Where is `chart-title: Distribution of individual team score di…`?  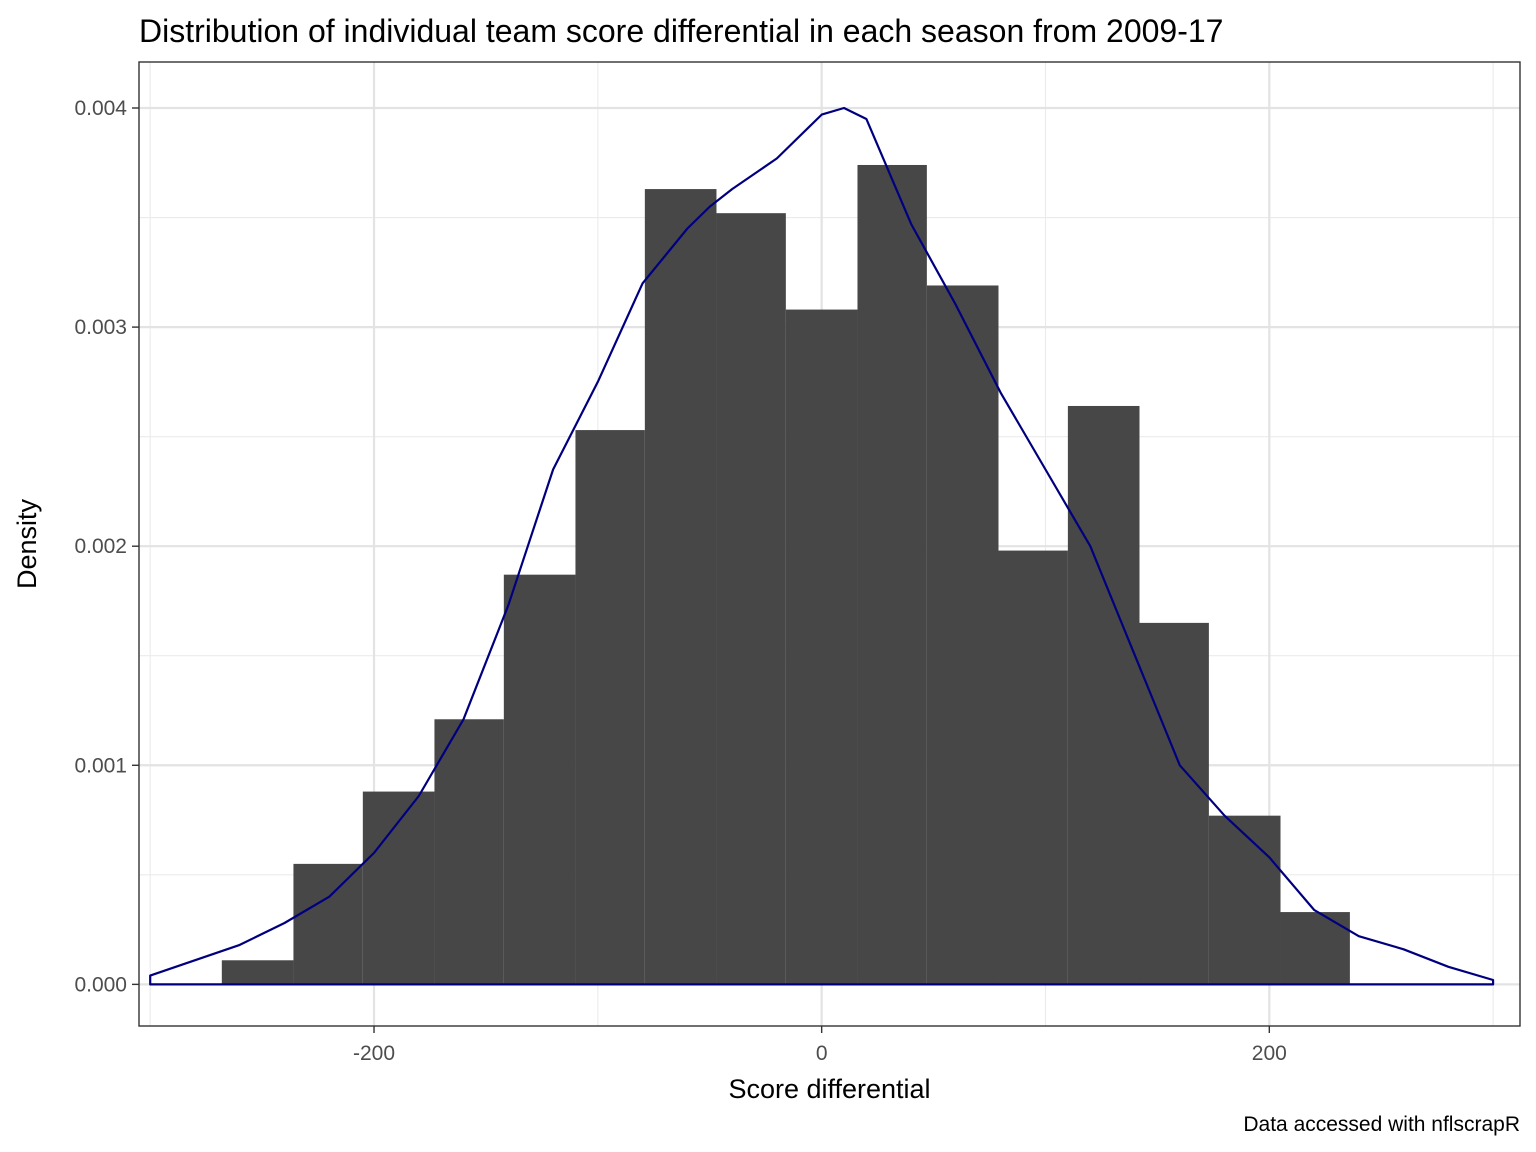
chart-title: Distribution of individual team score di… is located at coordinates (681, 31).